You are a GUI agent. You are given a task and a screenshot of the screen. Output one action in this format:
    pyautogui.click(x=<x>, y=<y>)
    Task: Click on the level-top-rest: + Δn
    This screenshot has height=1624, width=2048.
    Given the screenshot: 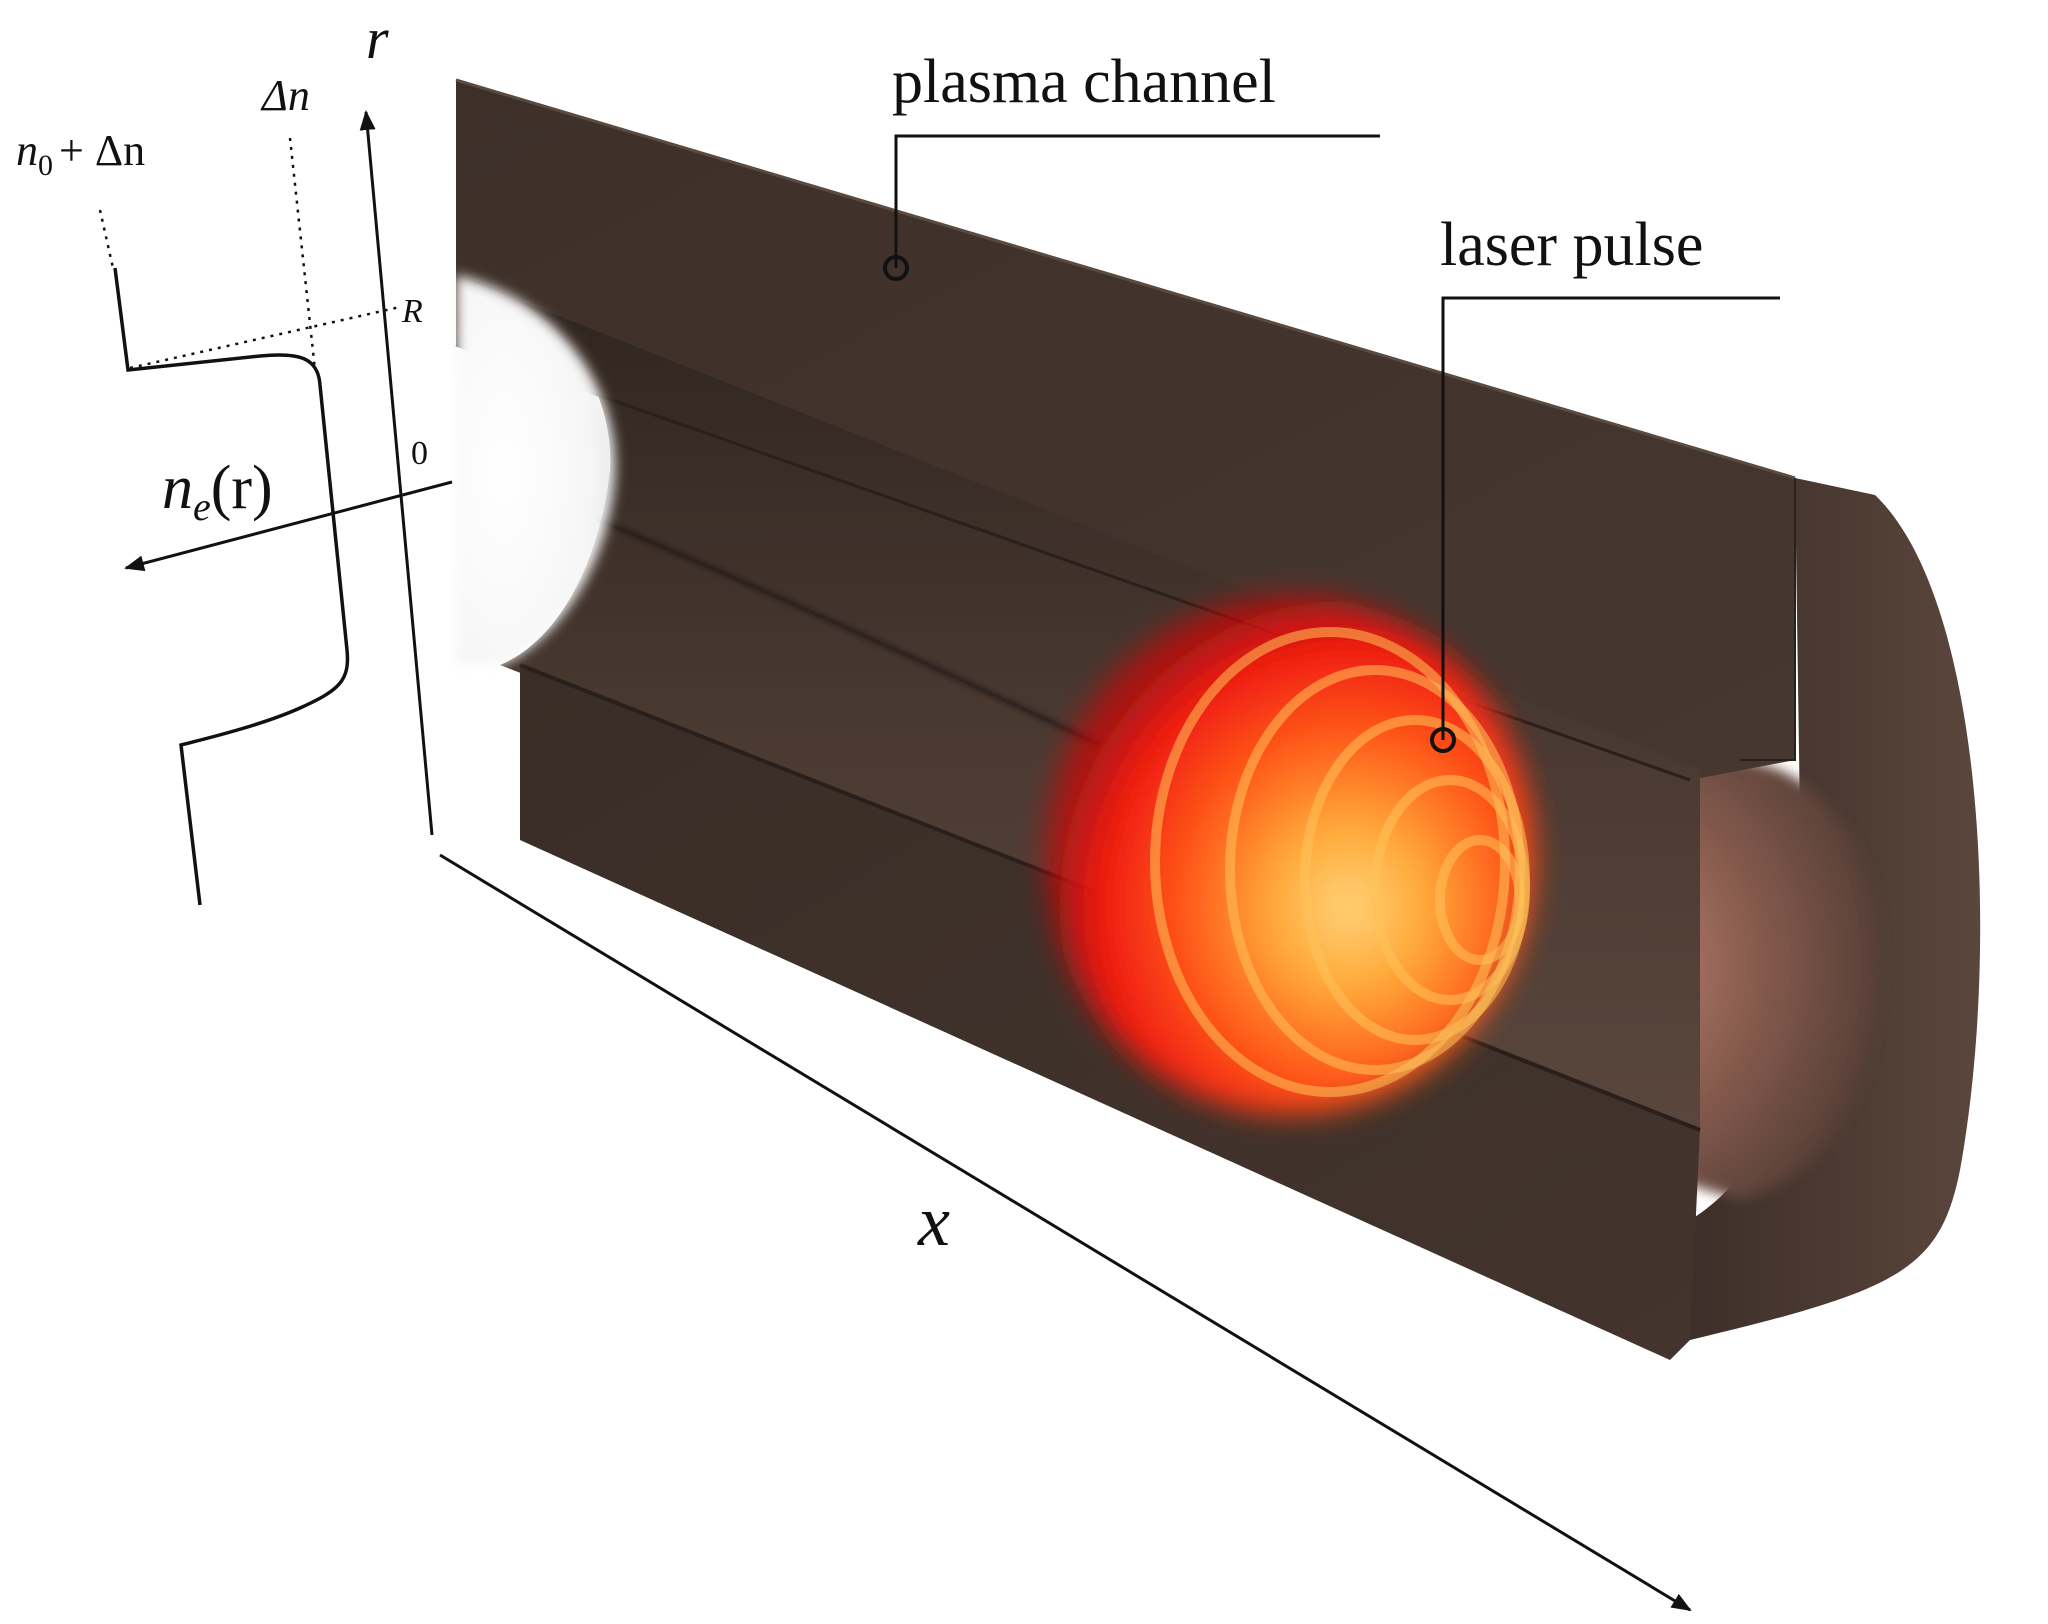 What is the action you would take?
    pyautogui.click(x=102, y=150)
    